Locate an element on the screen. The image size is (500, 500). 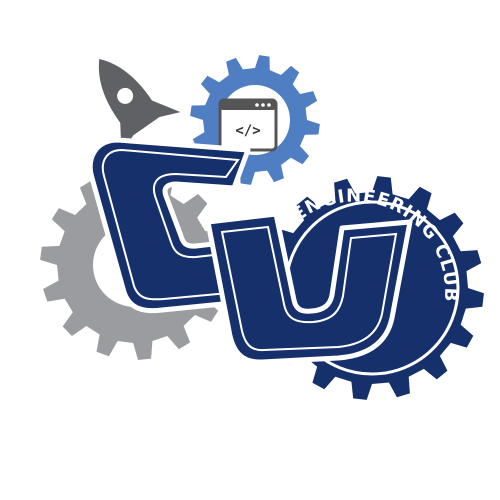
browser-window-icon: </> is located at coordinates (248, 125).